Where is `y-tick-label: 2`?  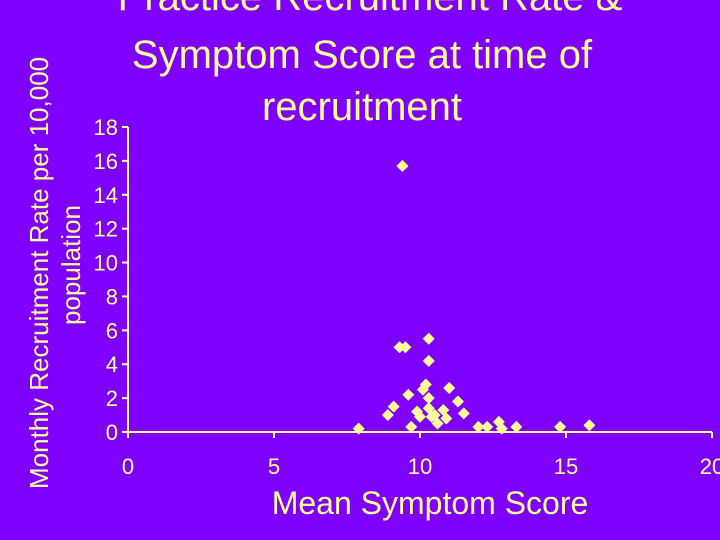
y-tick-label: 2 is located at coordinates (112, 398).